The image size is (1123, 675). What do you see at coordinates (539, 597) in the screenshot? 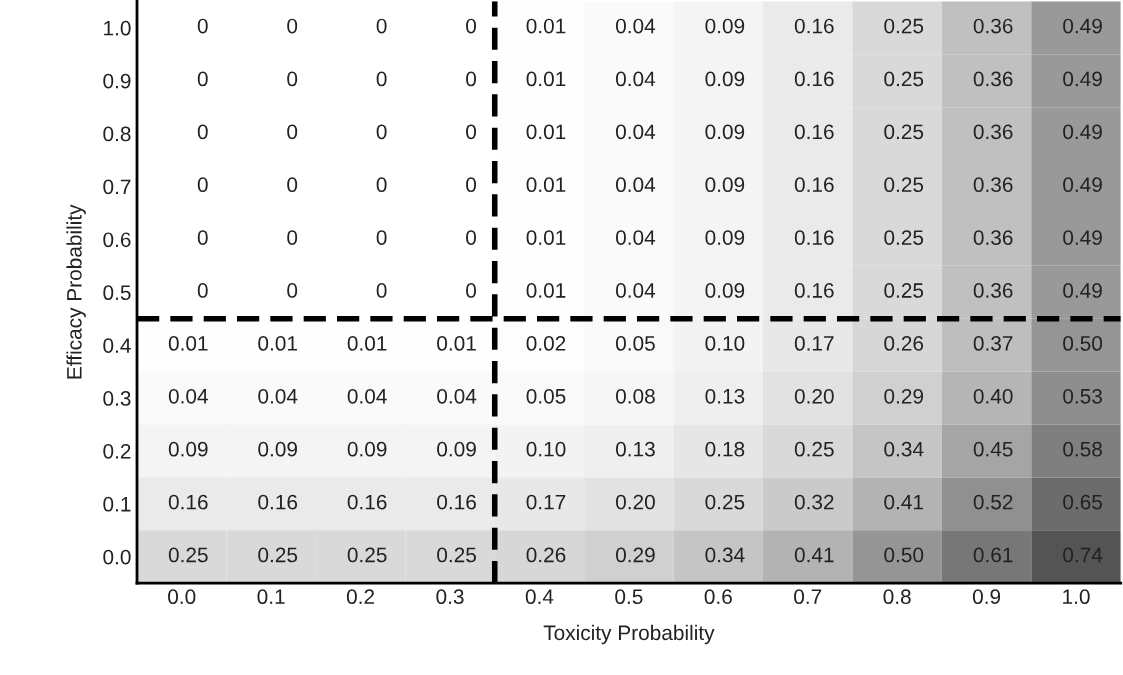
I see `x-tick-label: 0.4` at bounding box center [539, 597].